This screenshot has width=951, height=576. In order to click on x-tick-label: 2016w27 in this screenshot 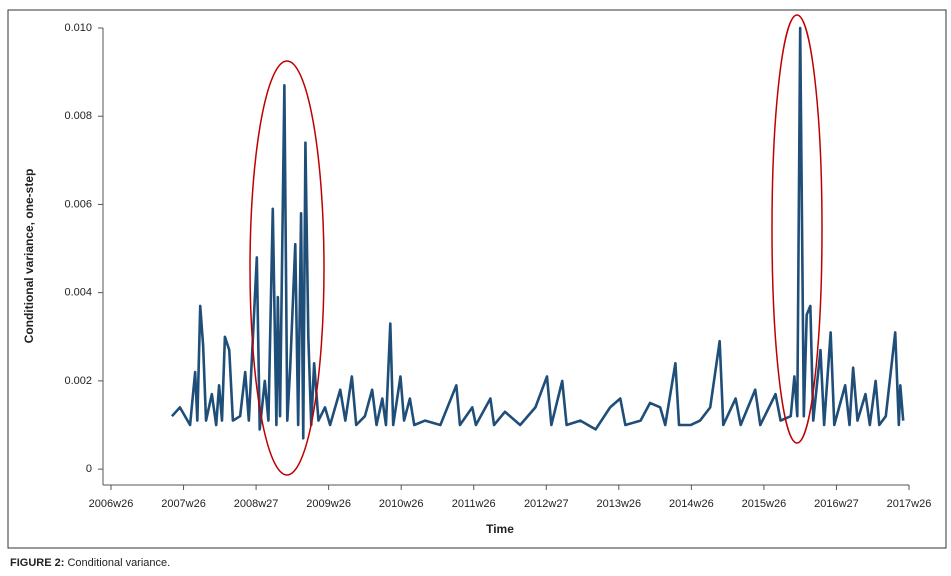, I will do `click(836, 504)`.